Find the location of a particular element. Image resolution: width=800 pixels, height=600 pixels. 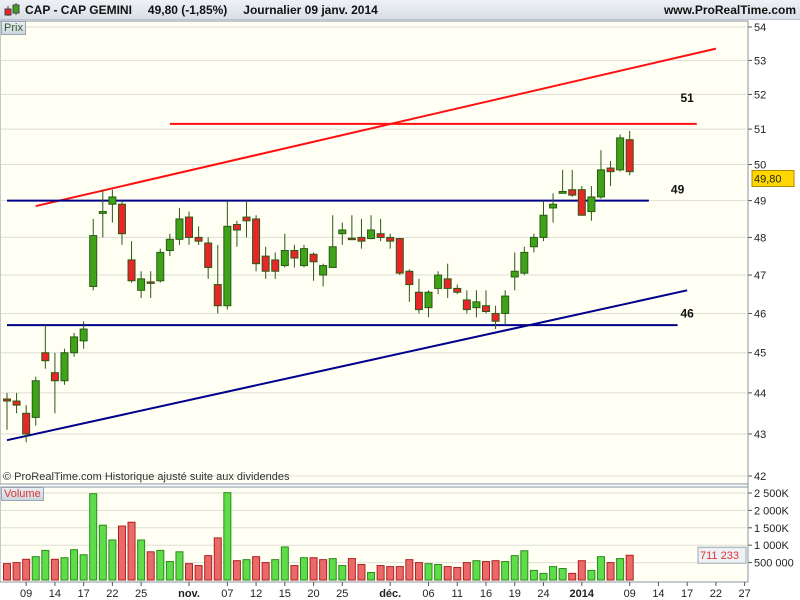

date-tick-label: nov. is located at coordinates (189, 594).